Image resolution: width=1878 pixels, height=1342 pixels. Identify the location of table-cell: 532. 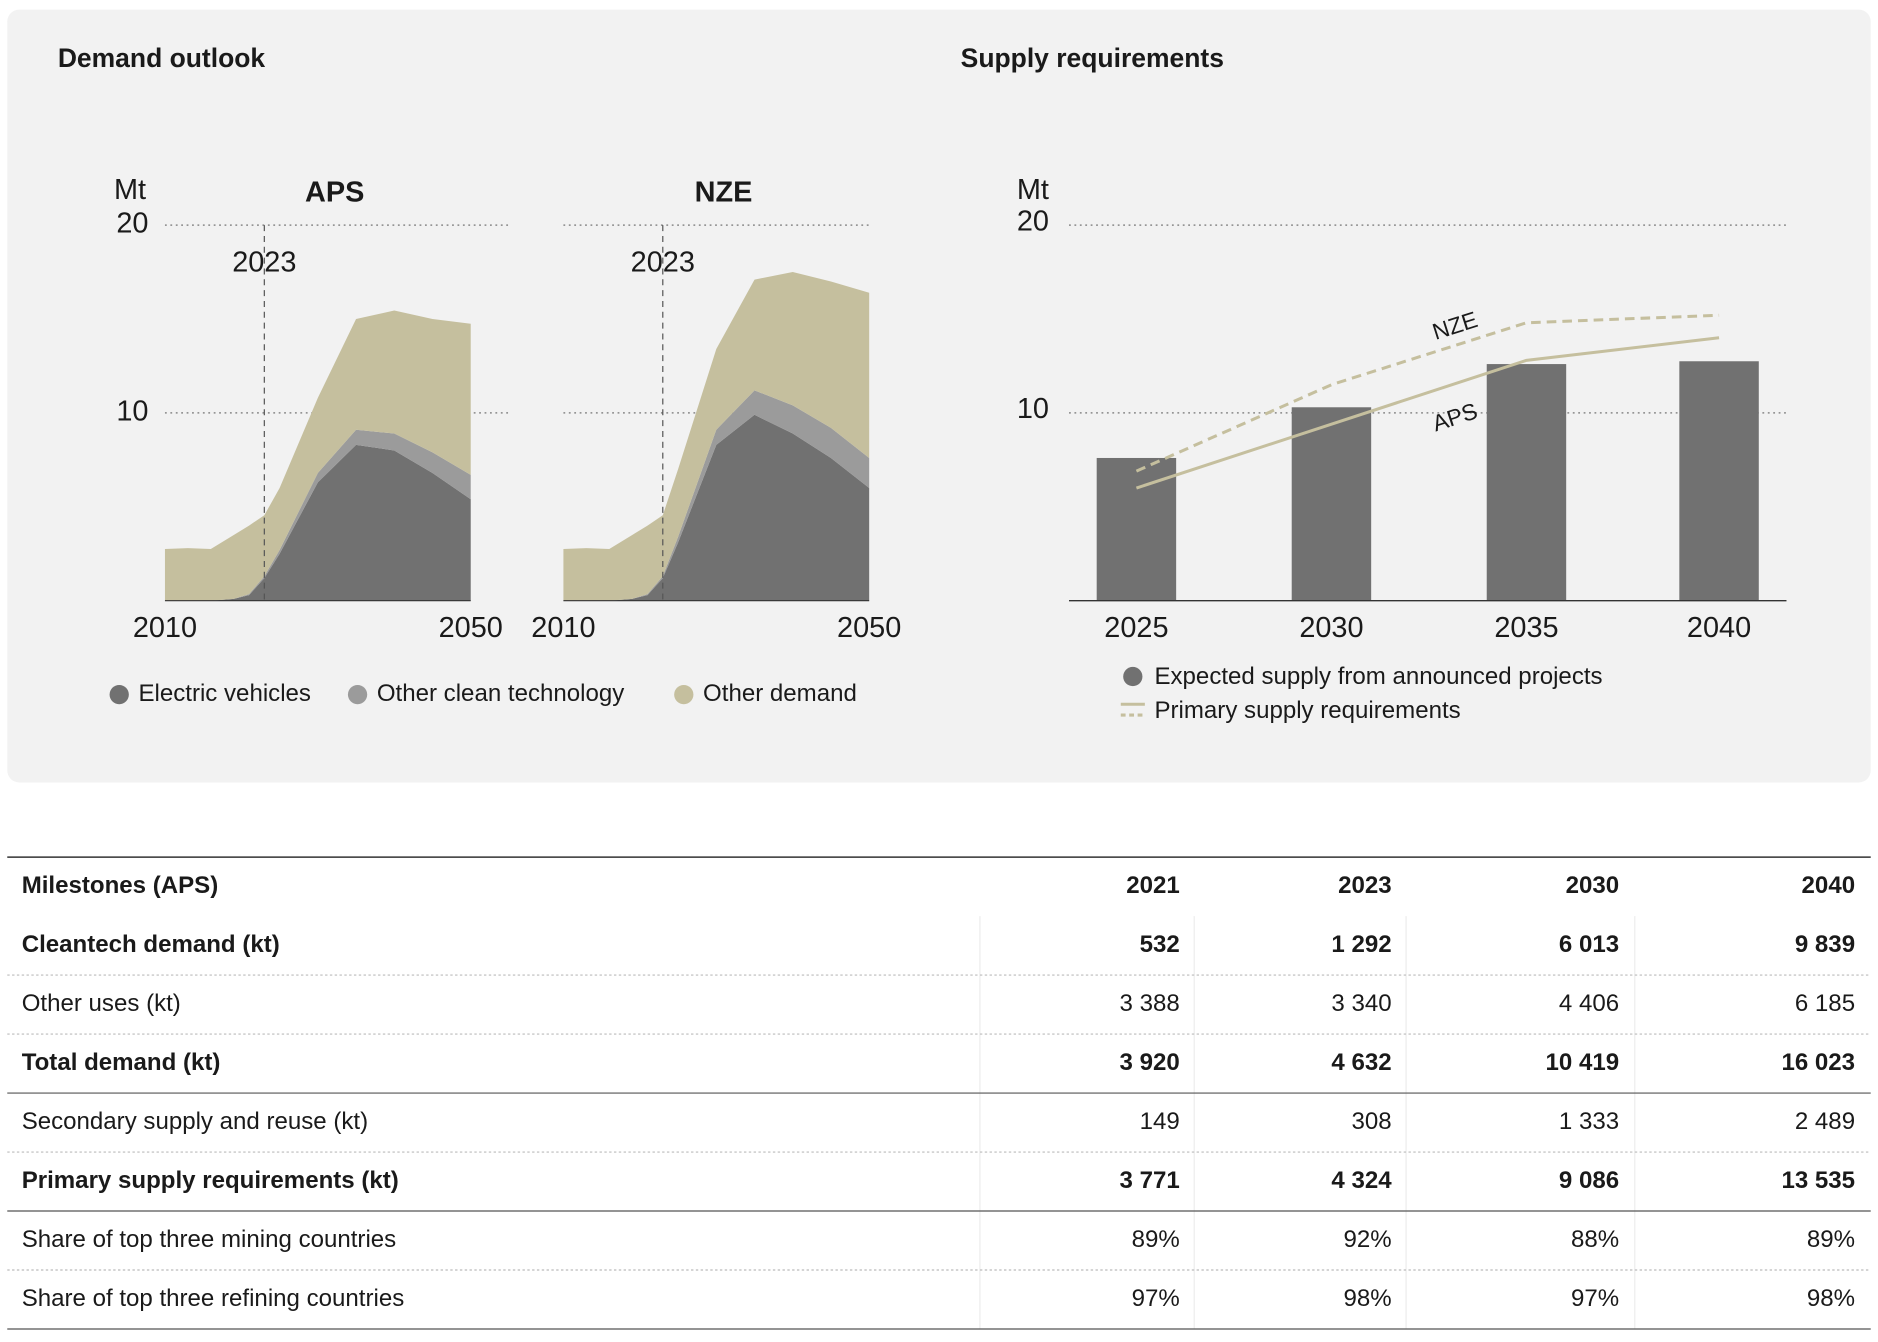
(1160, 944).